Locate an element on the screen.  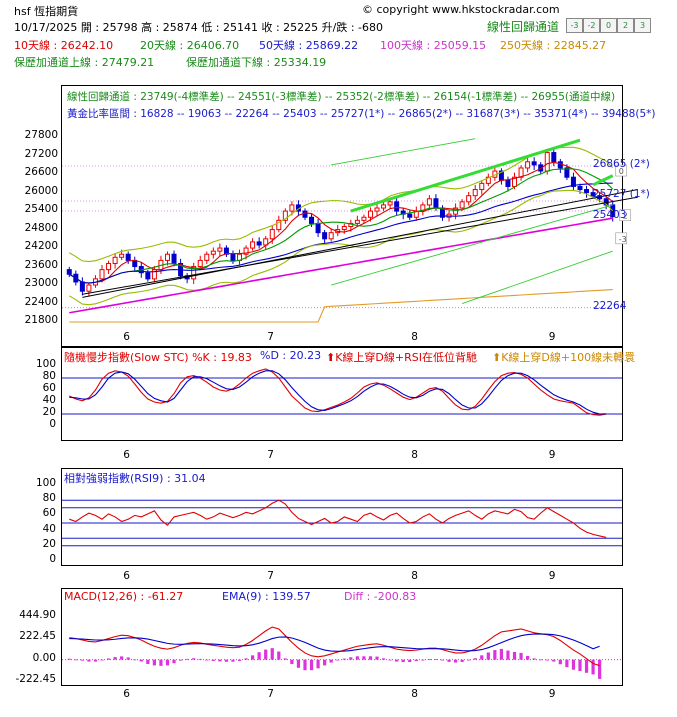
channel-title: 線性回歸通道 is located at coordinates (523, 27).